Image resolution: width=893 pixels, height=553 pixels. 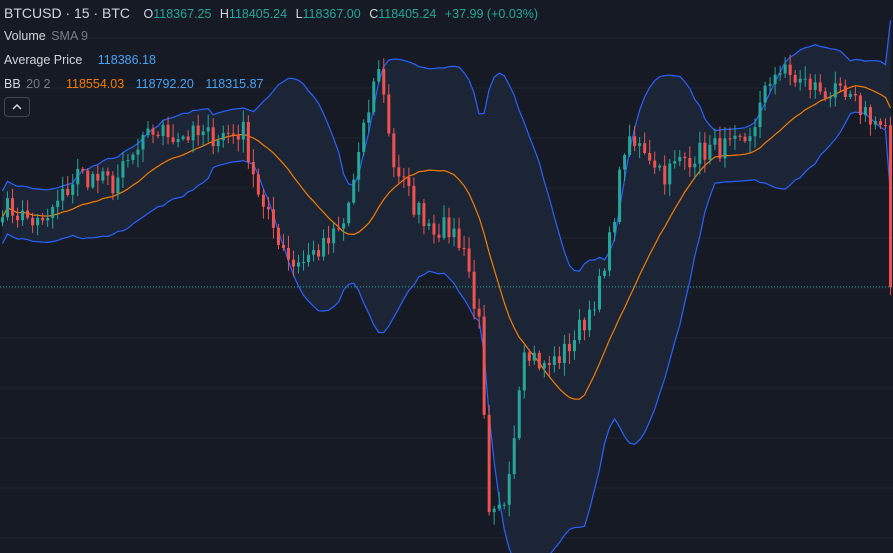 I want to click on collapse-legend-button, so click(x=17, y=107).